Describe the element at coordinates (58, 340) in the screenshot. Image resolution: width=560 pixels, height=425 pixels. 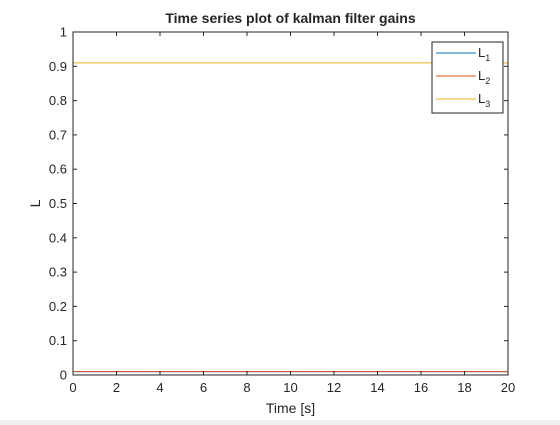
I see `y-tick-label: 0.1` at that location.